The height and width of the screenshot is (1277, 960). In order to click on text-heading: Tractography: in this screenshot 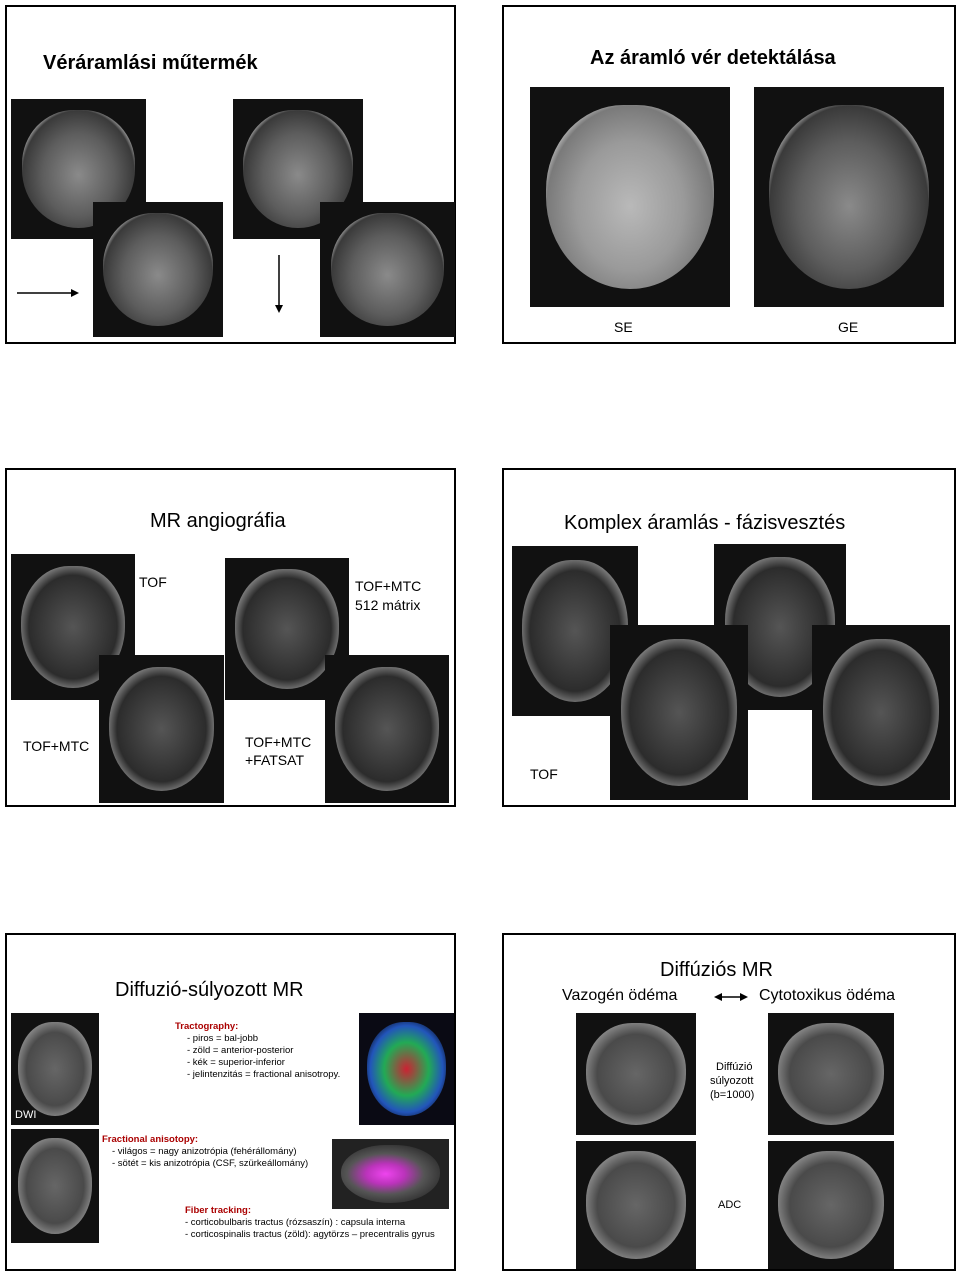, I will do `click(207, 1026)`.